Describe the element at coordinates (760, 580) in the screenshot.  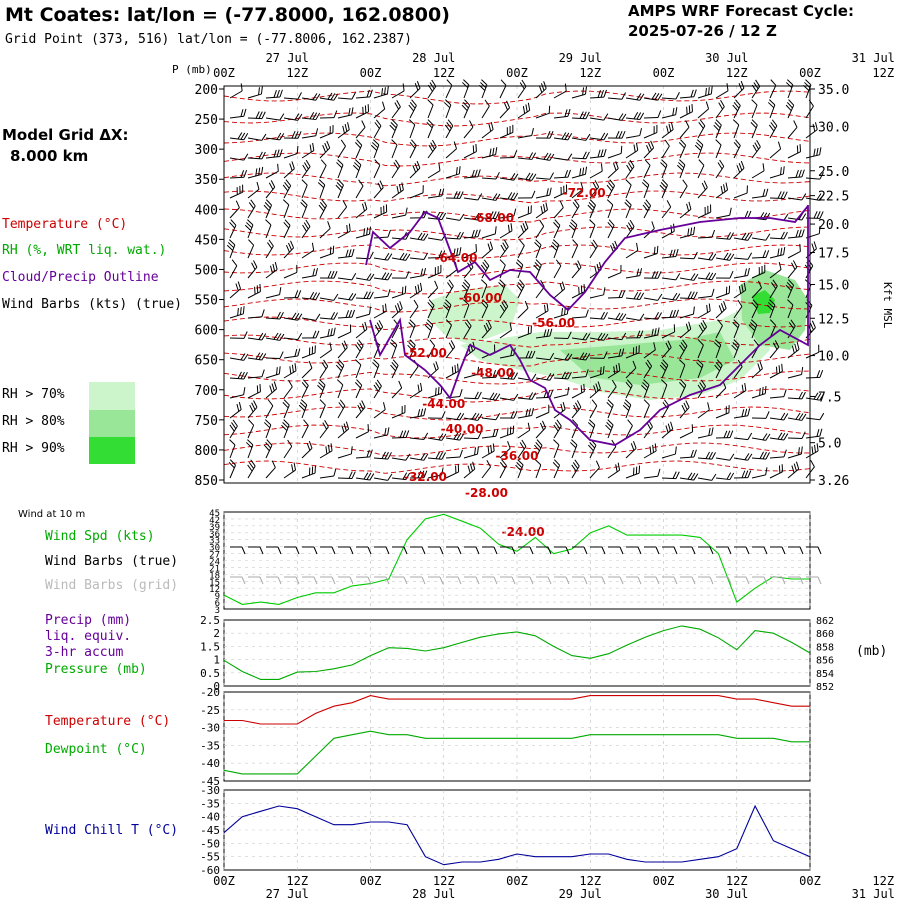
I see `wind10m-grid-barb` at that location.